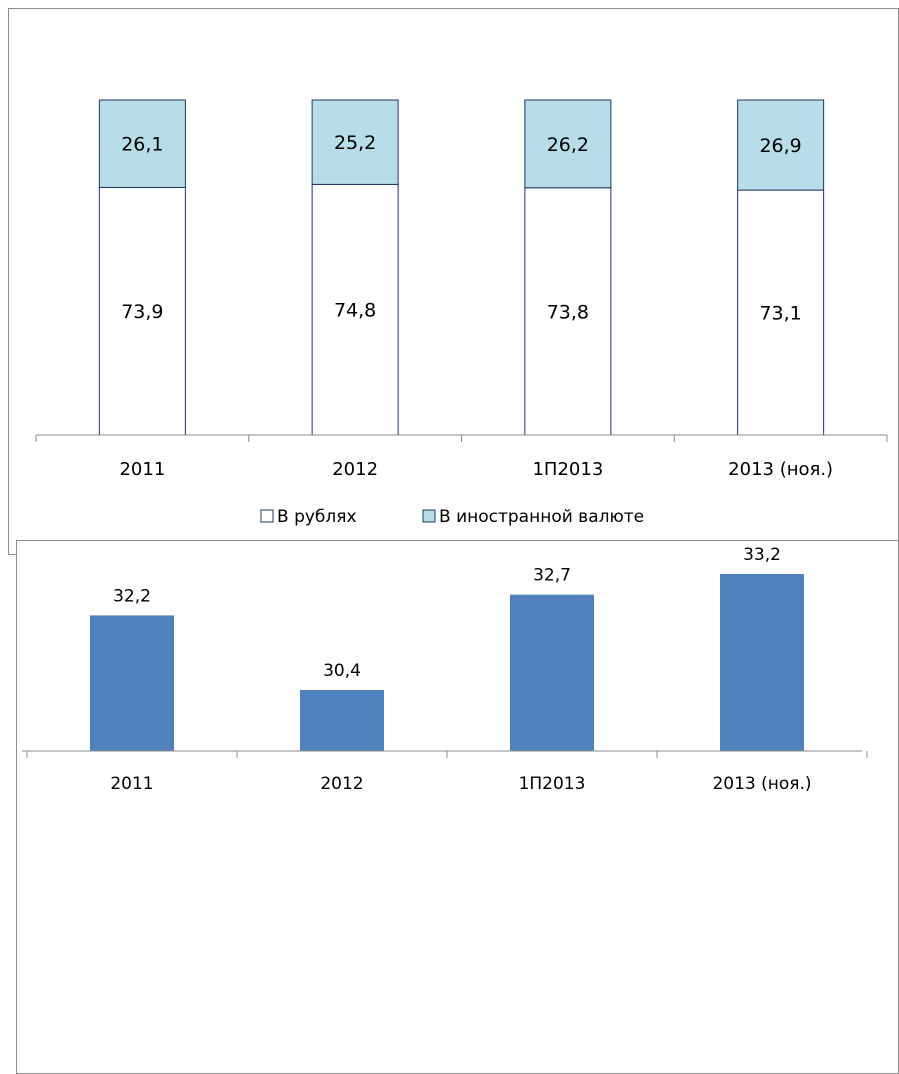 The height and width of the screenshot is (1074, 899). I want to click on data-label: 32,2, so click(132, 596).